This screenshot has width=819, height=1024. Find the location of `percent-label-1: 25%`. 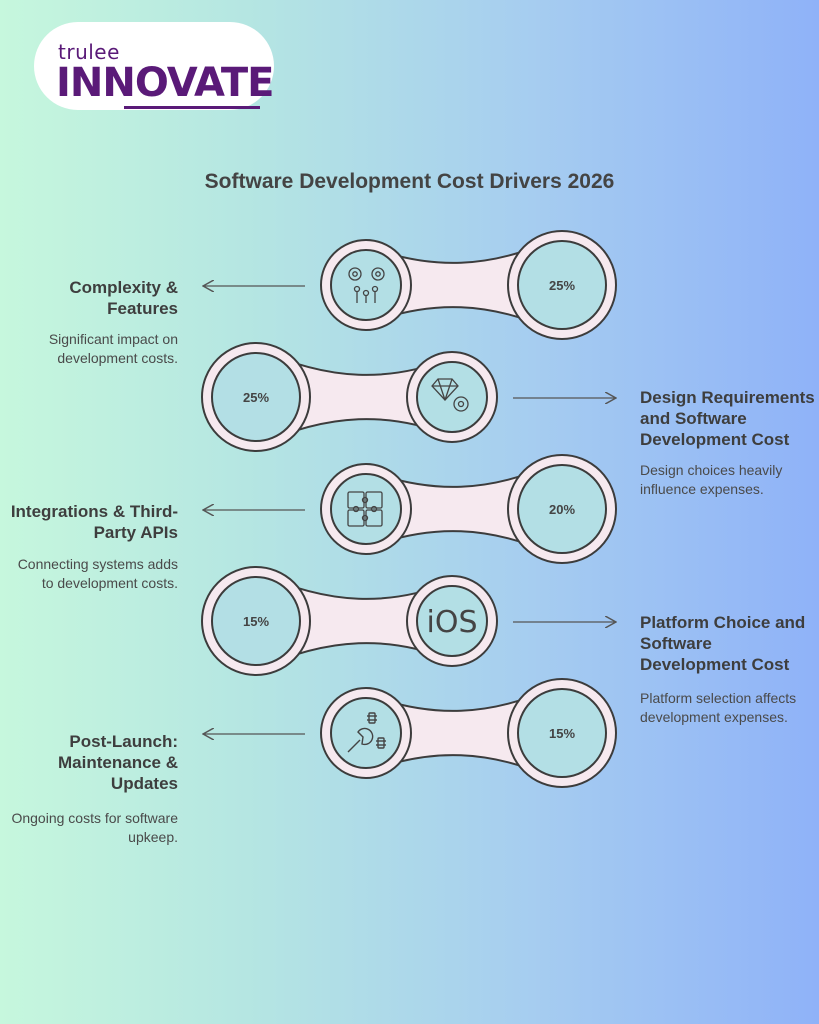

percent-label-1: 25% is located at coordinates (562, 285).